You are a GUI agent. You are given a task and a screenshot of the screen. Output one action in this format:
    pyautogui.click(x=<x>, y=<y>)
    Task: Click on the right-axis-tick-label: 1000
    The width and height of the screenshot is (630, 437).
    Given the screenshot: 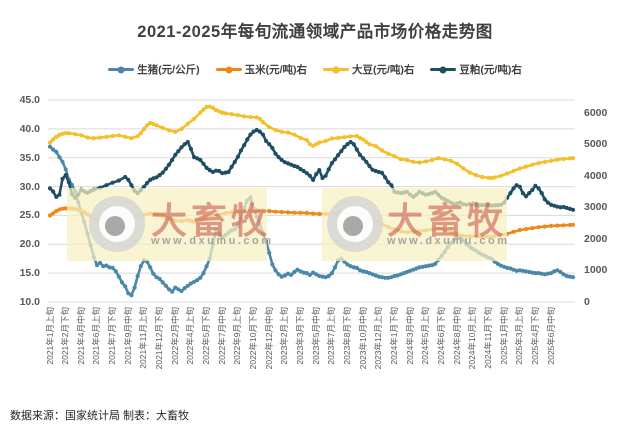 What is the action you would take?
    pyautogui.click(x=596, y=270)
    